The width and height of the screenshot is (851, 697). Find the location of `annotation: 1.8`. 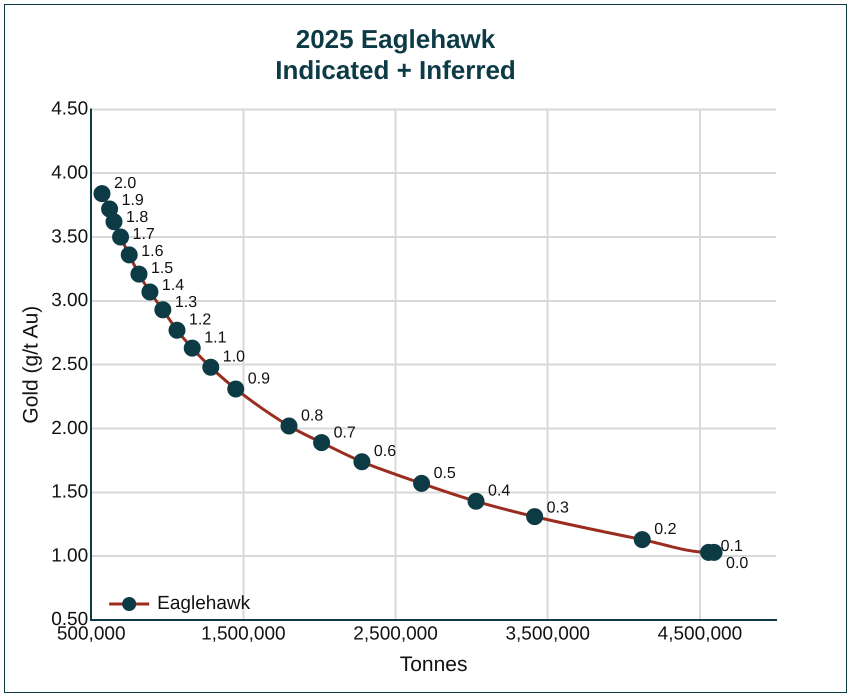

annotation: 1.8 is located at coordinates (137, 217).